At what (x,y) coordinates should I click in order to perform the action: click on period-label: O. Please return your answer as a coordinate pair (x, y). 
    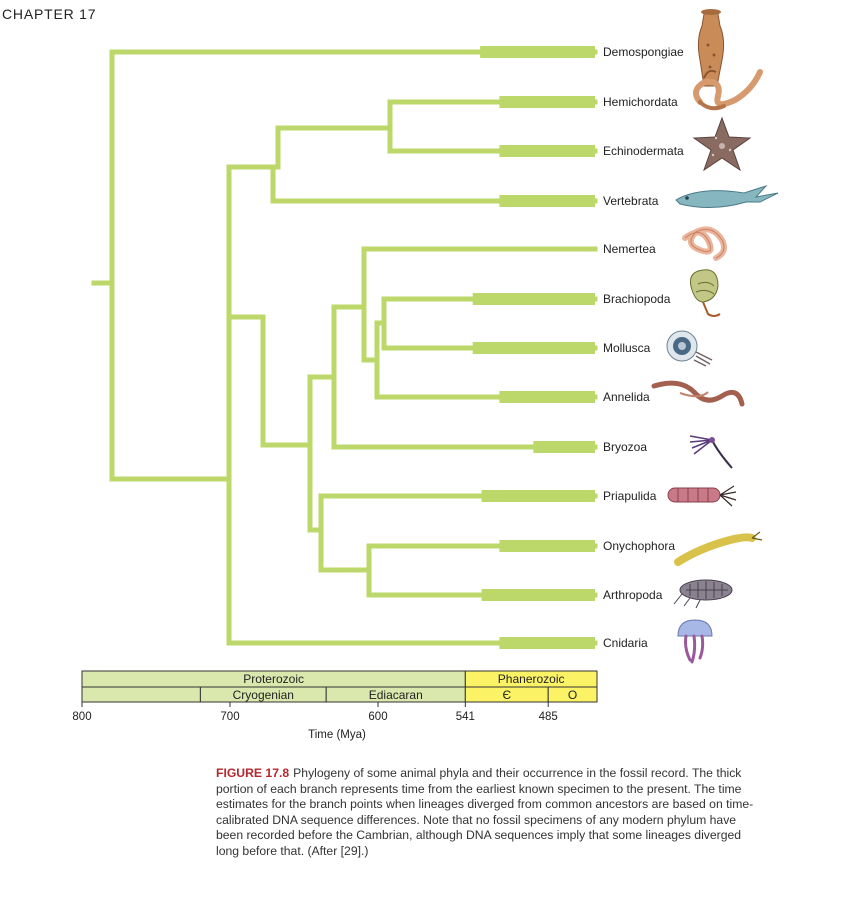
    Looking at the image, I should click on (572, 695).